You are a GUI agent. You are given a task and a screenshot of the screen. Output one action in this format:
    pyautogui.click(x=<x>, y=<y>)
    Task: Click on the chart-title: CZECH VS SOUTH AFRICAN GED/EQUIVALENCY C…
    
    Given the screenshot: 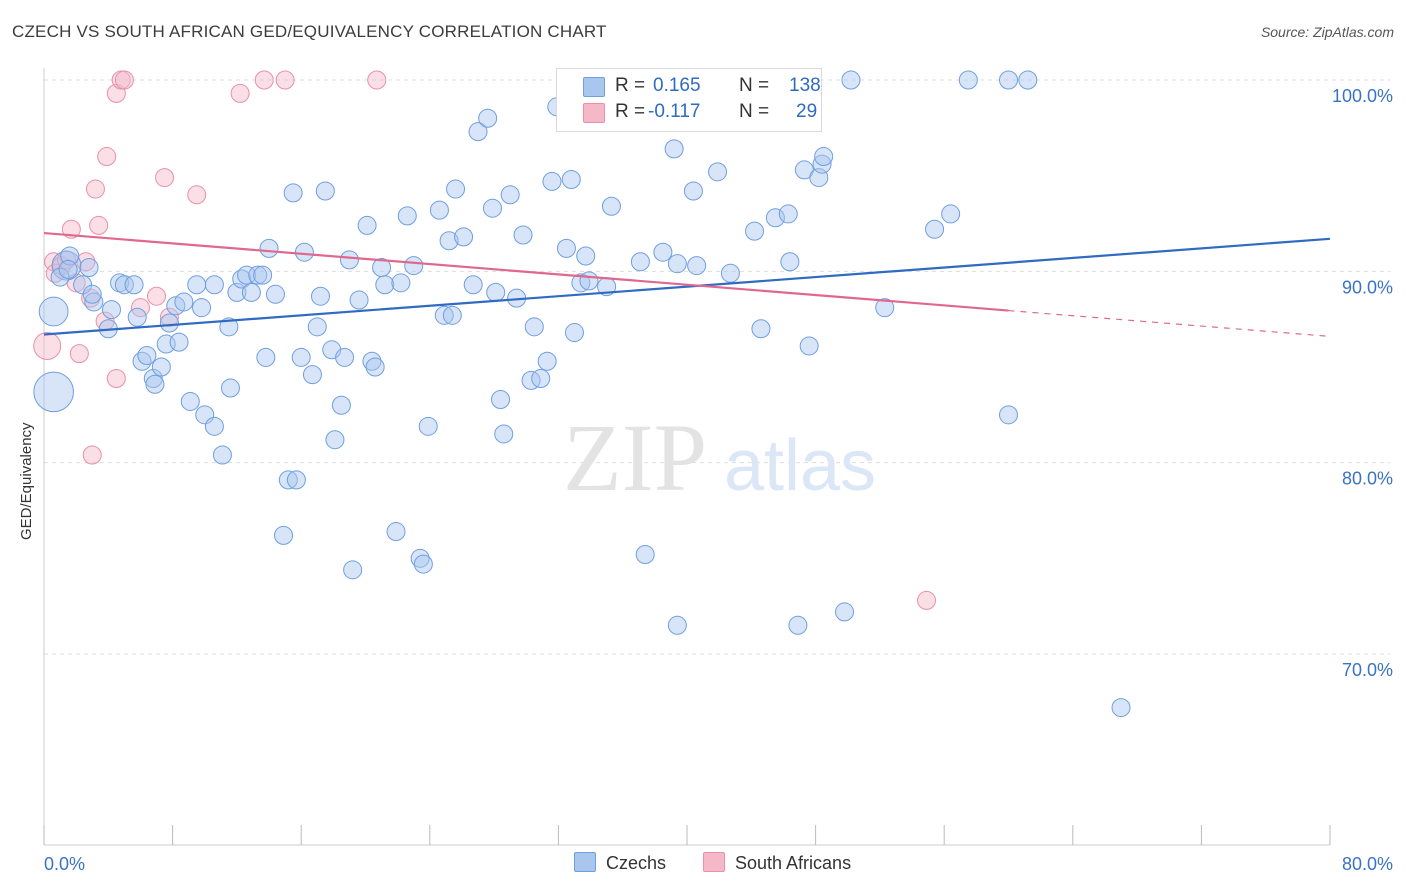 What is the action you would take?
    pyautogui.click(x=309, y=31)
    